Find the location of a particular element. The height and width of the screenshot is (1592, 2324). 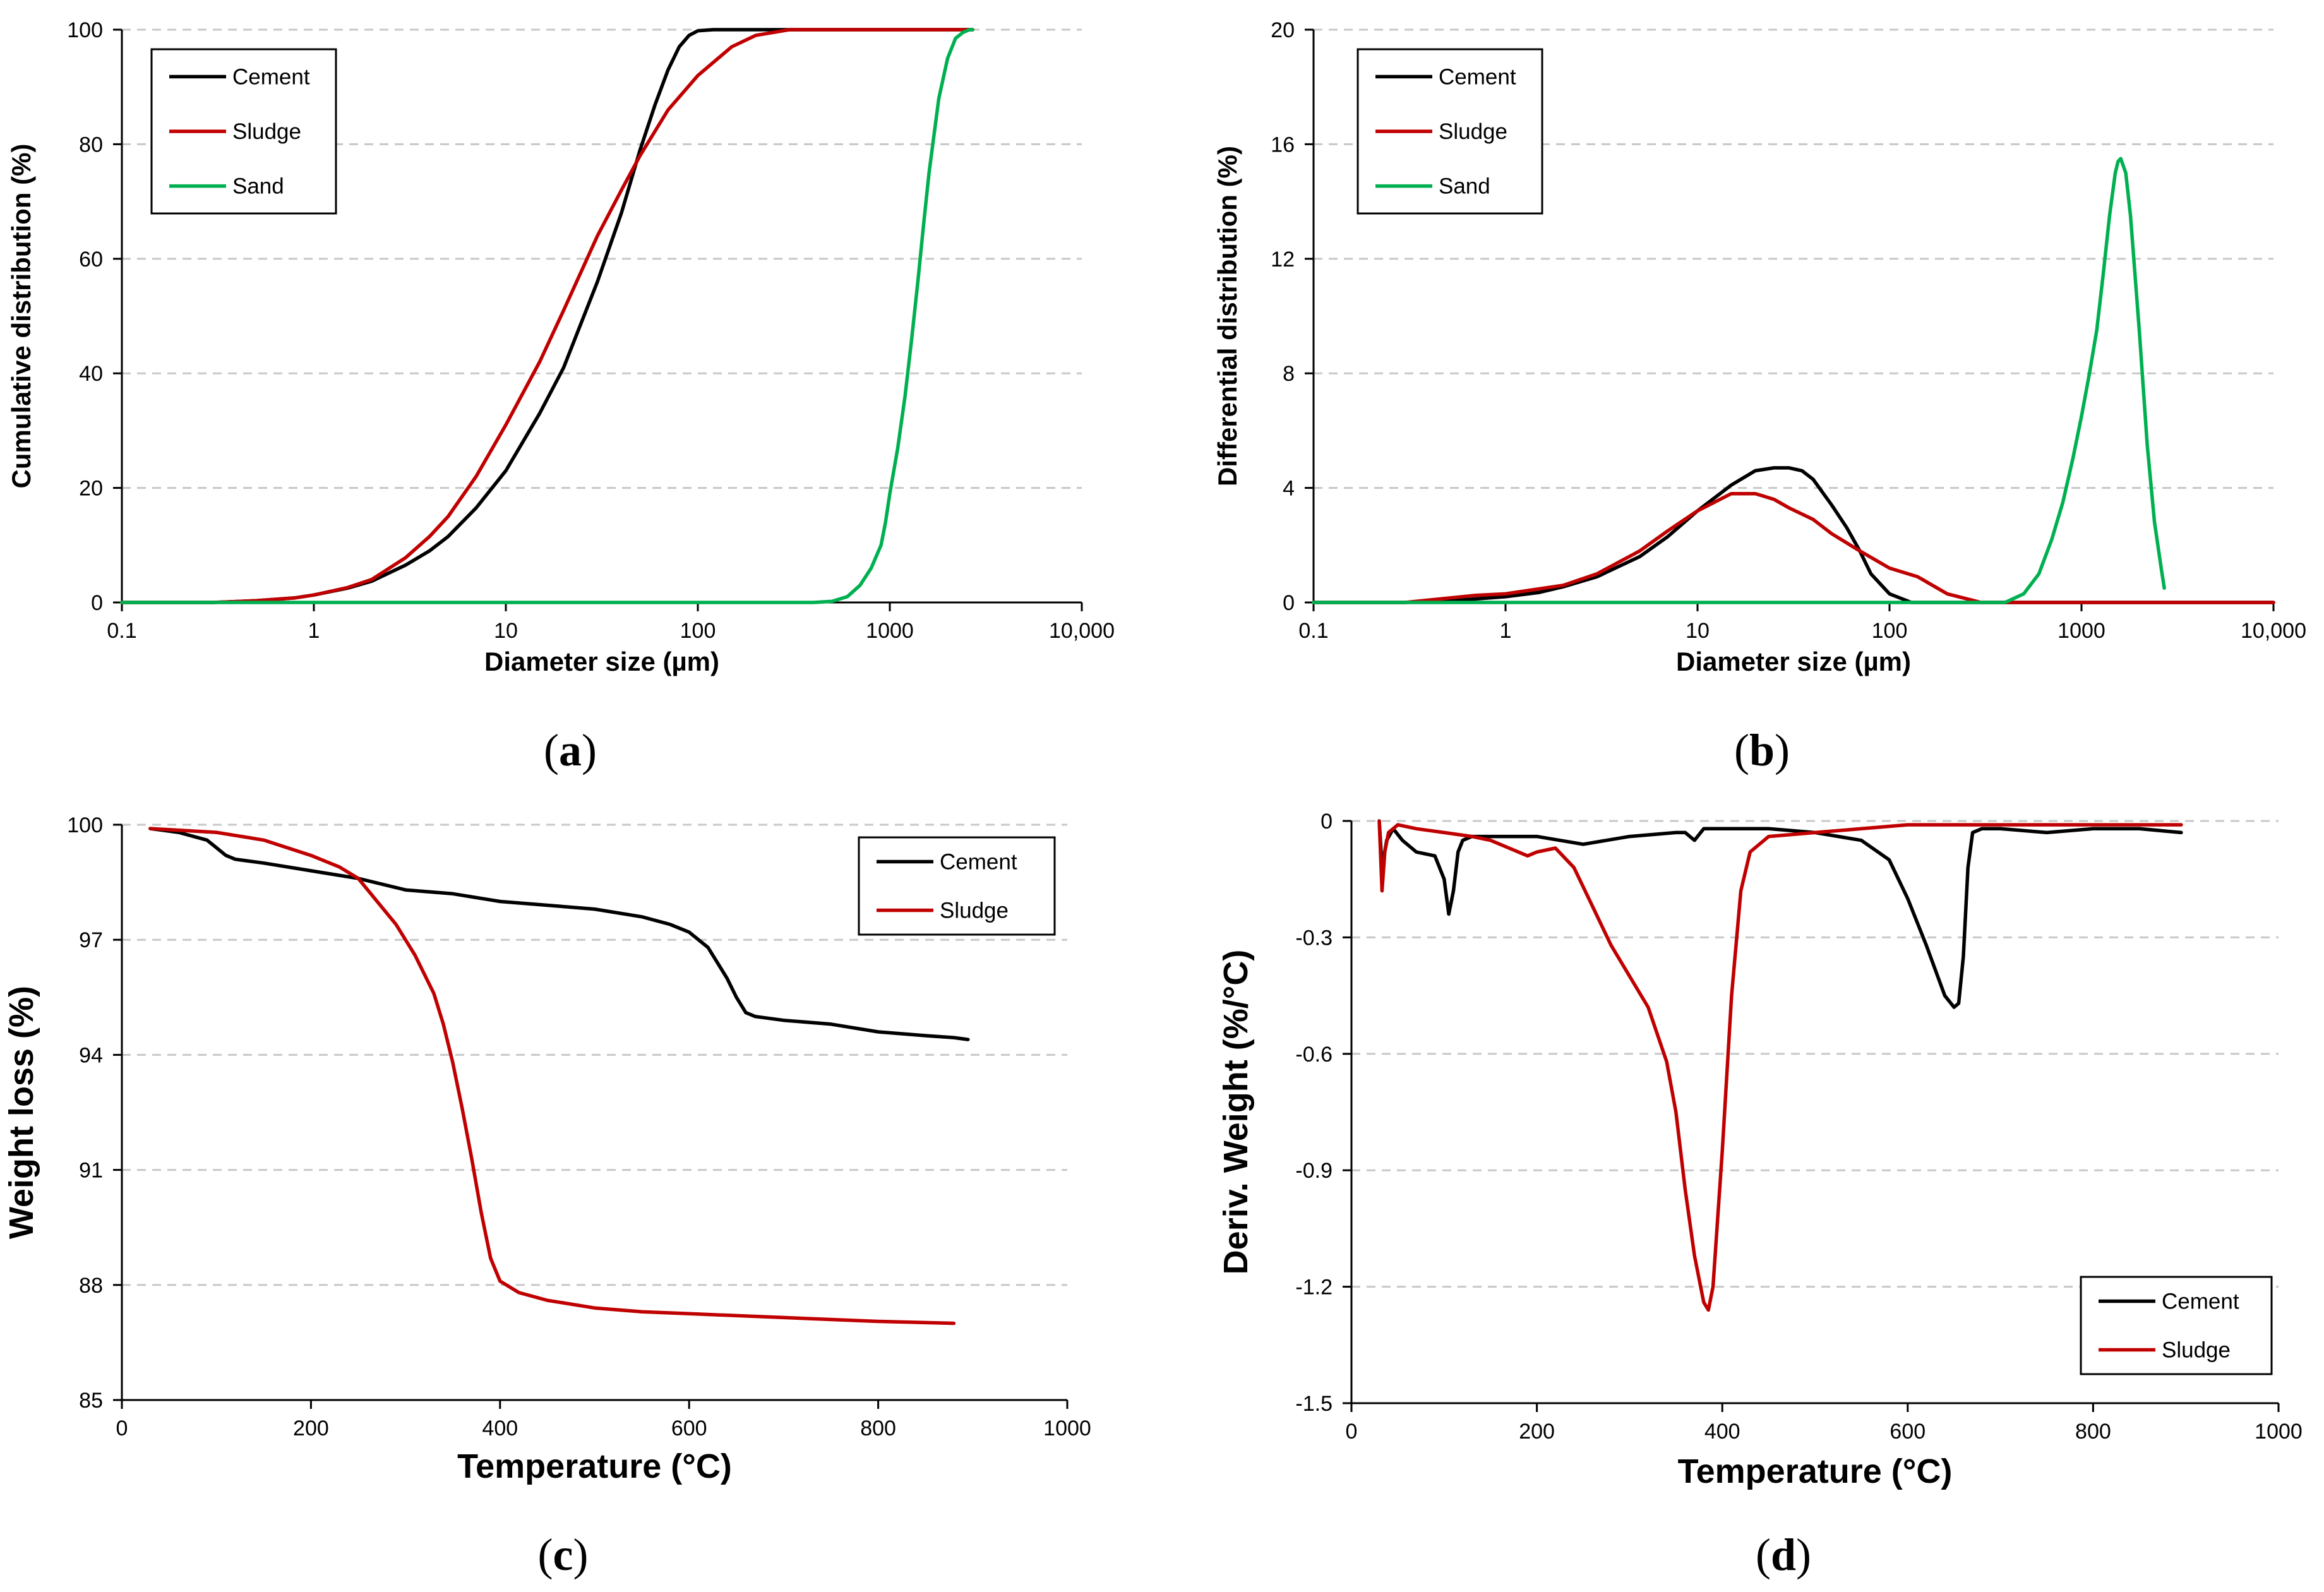

panel-label-d: (d) is located at coordinates (1783, 1554).